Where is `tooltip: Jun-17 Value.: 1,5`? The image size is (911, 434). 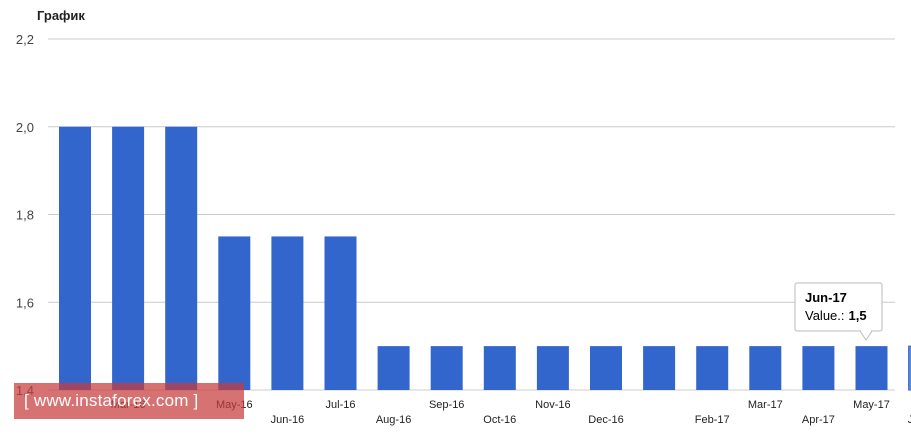 tooltip: Jun-17 Value.: 1,5 is located at coordinates (838, 311).